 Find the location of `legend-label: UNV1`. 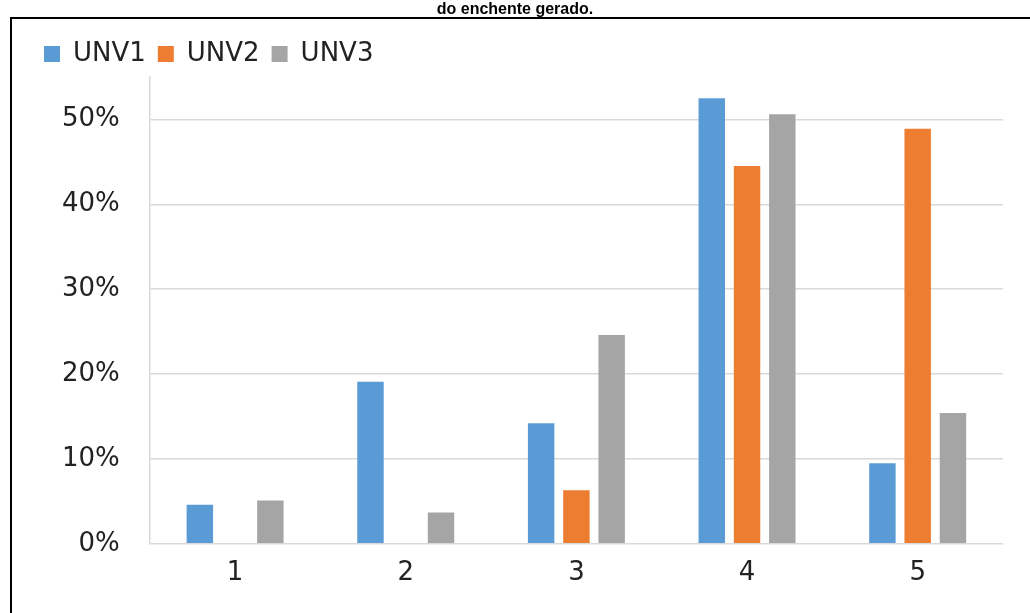

legend-label: UNV1 is located at coordinates (109, 51).